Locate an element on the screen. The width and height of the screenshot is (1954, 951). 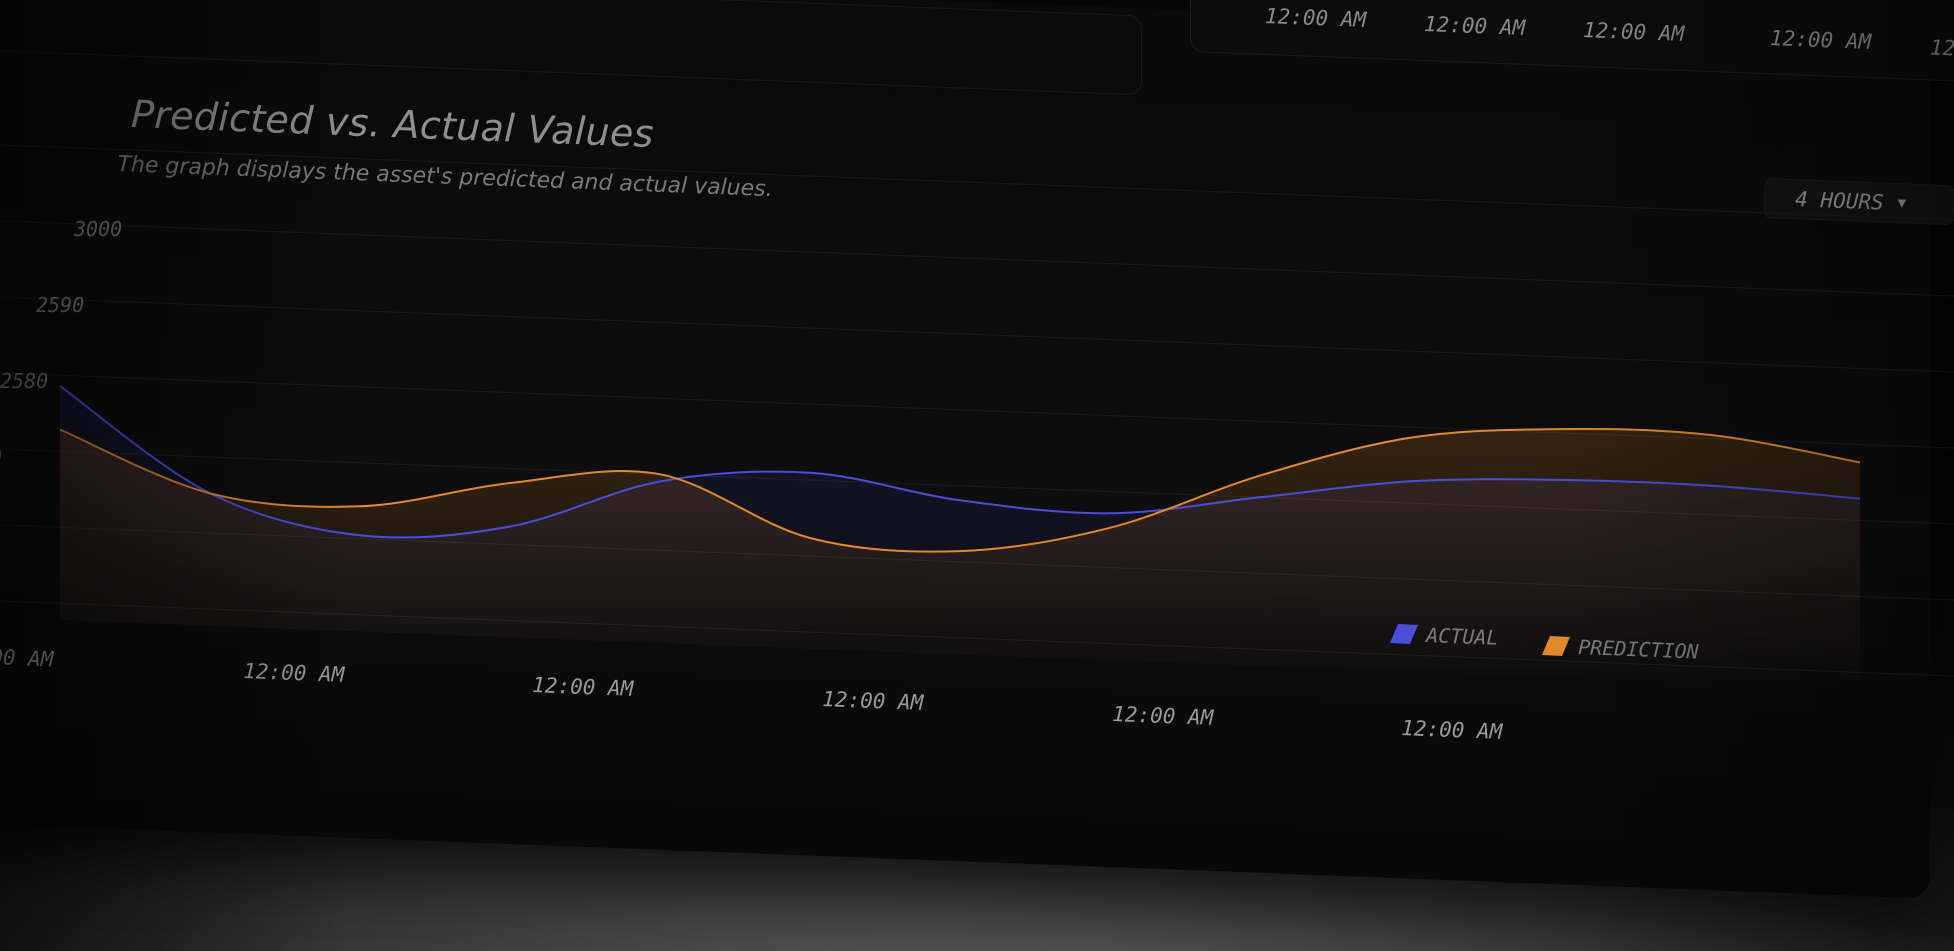
y-tick-label: 2580 is located at coordinates (24, 381).